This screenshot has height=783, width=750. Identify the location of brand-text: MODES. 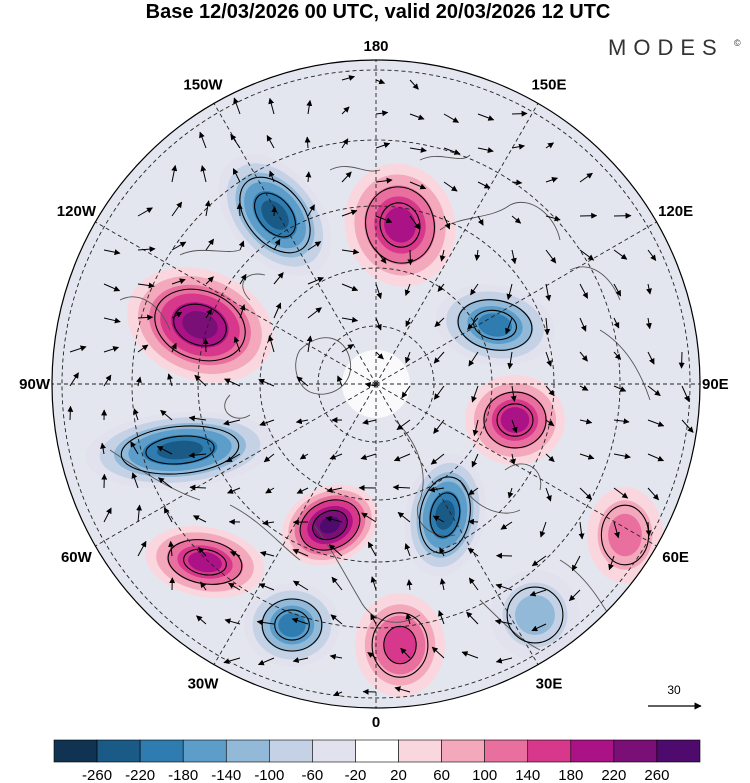
(666, 47).